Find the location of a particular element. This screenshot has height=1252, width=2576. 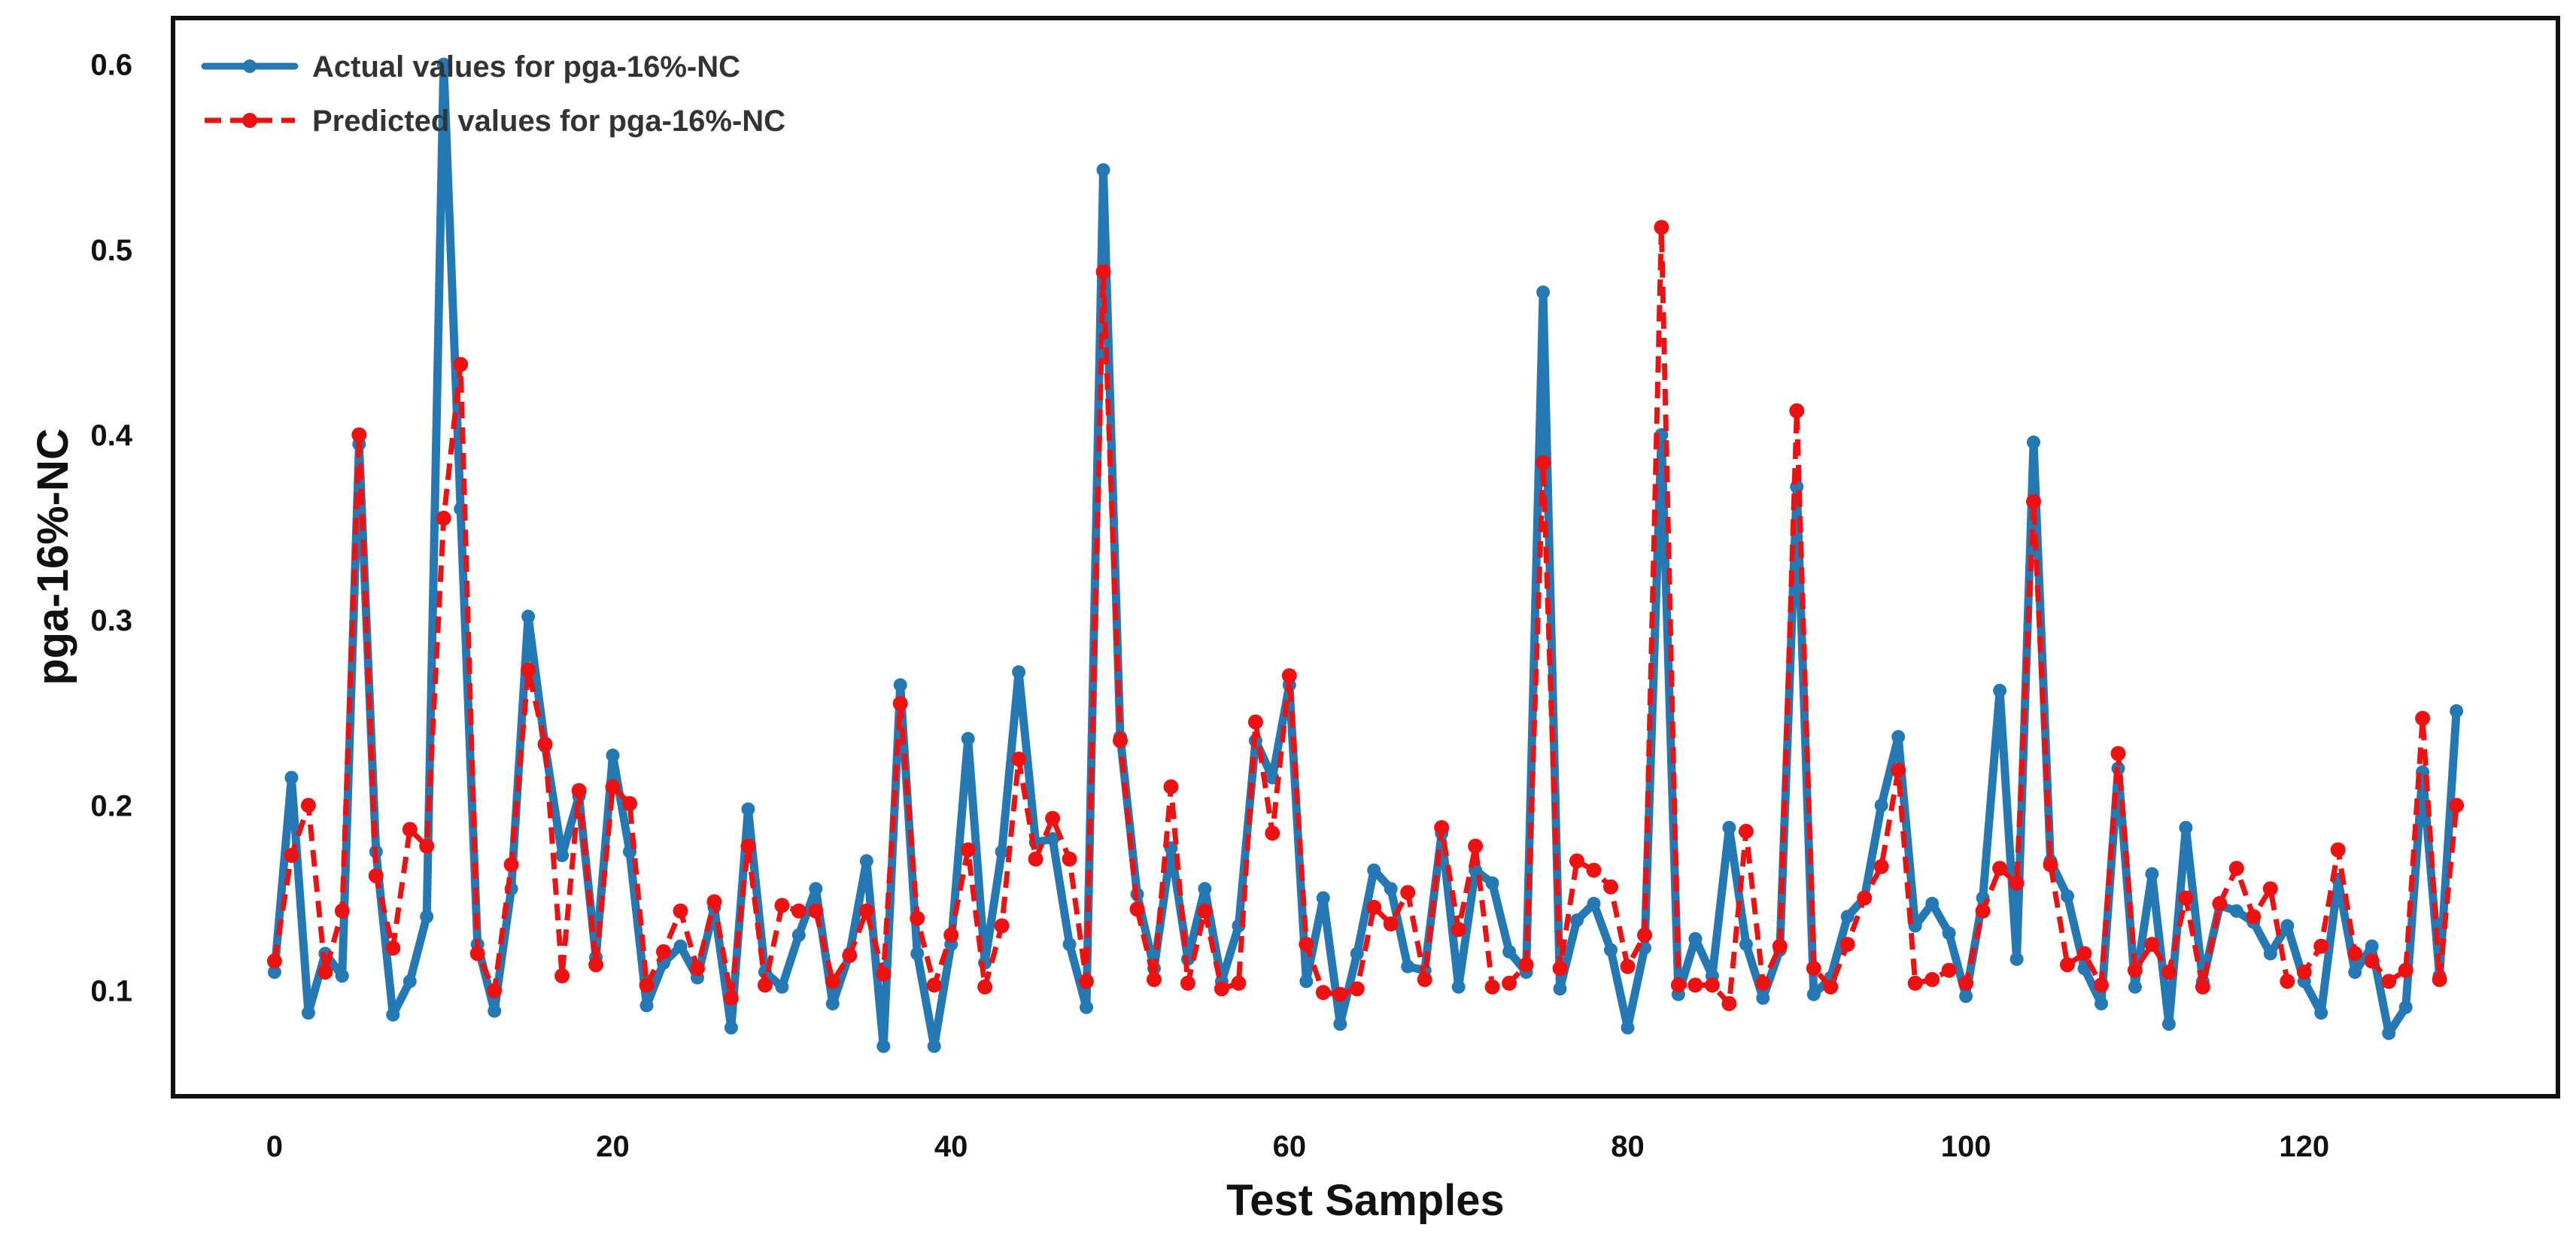

x-axis-ticks: 0 20 40 60 80 100 120 is located at coordinates (1298, 1146).